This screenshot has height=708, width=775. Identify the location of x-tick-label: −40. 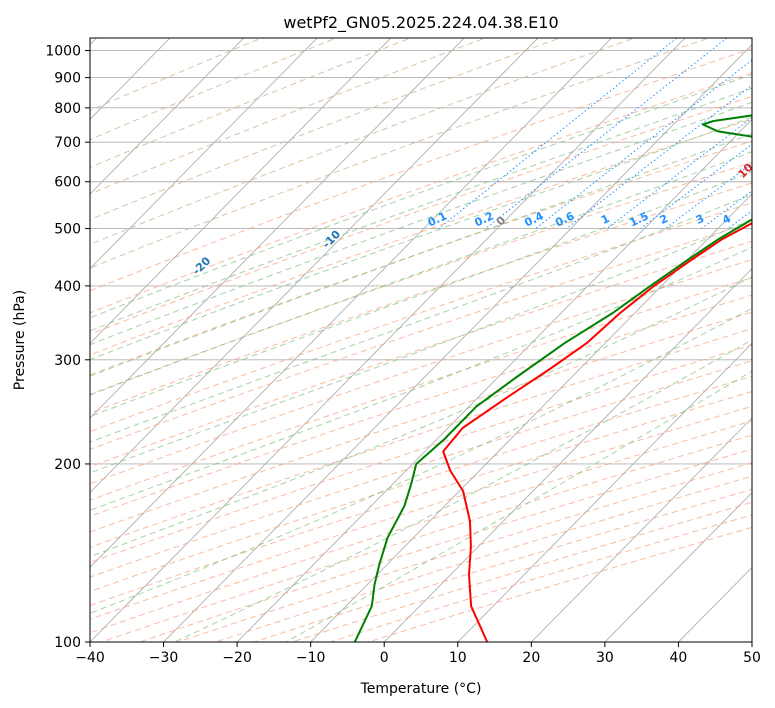
(90, 658).